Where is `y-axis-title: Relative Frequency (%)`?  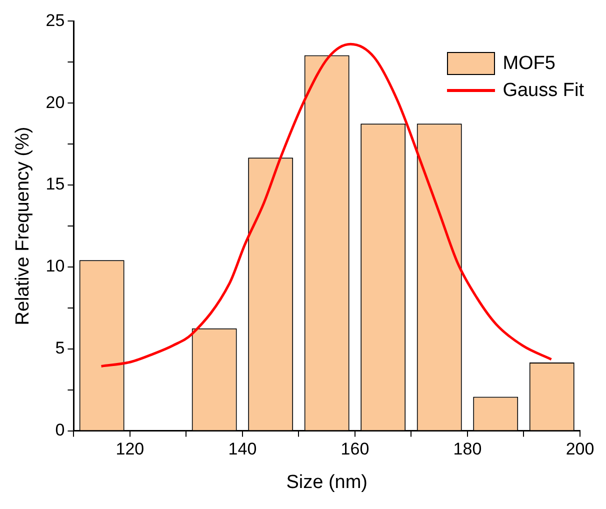 y-axis-title: Relative Frequency (%) is located at coordinates (23, 226).